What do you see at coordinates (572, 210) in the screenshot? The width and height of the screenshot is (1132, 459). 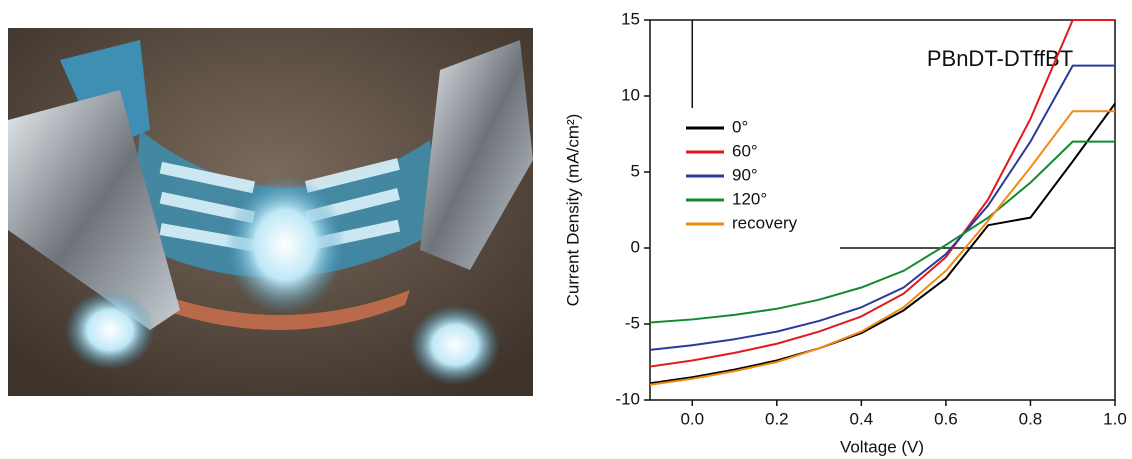 I see `y-axis-label: Current Density (mA/cm²)` at bounding box center [572, 210].